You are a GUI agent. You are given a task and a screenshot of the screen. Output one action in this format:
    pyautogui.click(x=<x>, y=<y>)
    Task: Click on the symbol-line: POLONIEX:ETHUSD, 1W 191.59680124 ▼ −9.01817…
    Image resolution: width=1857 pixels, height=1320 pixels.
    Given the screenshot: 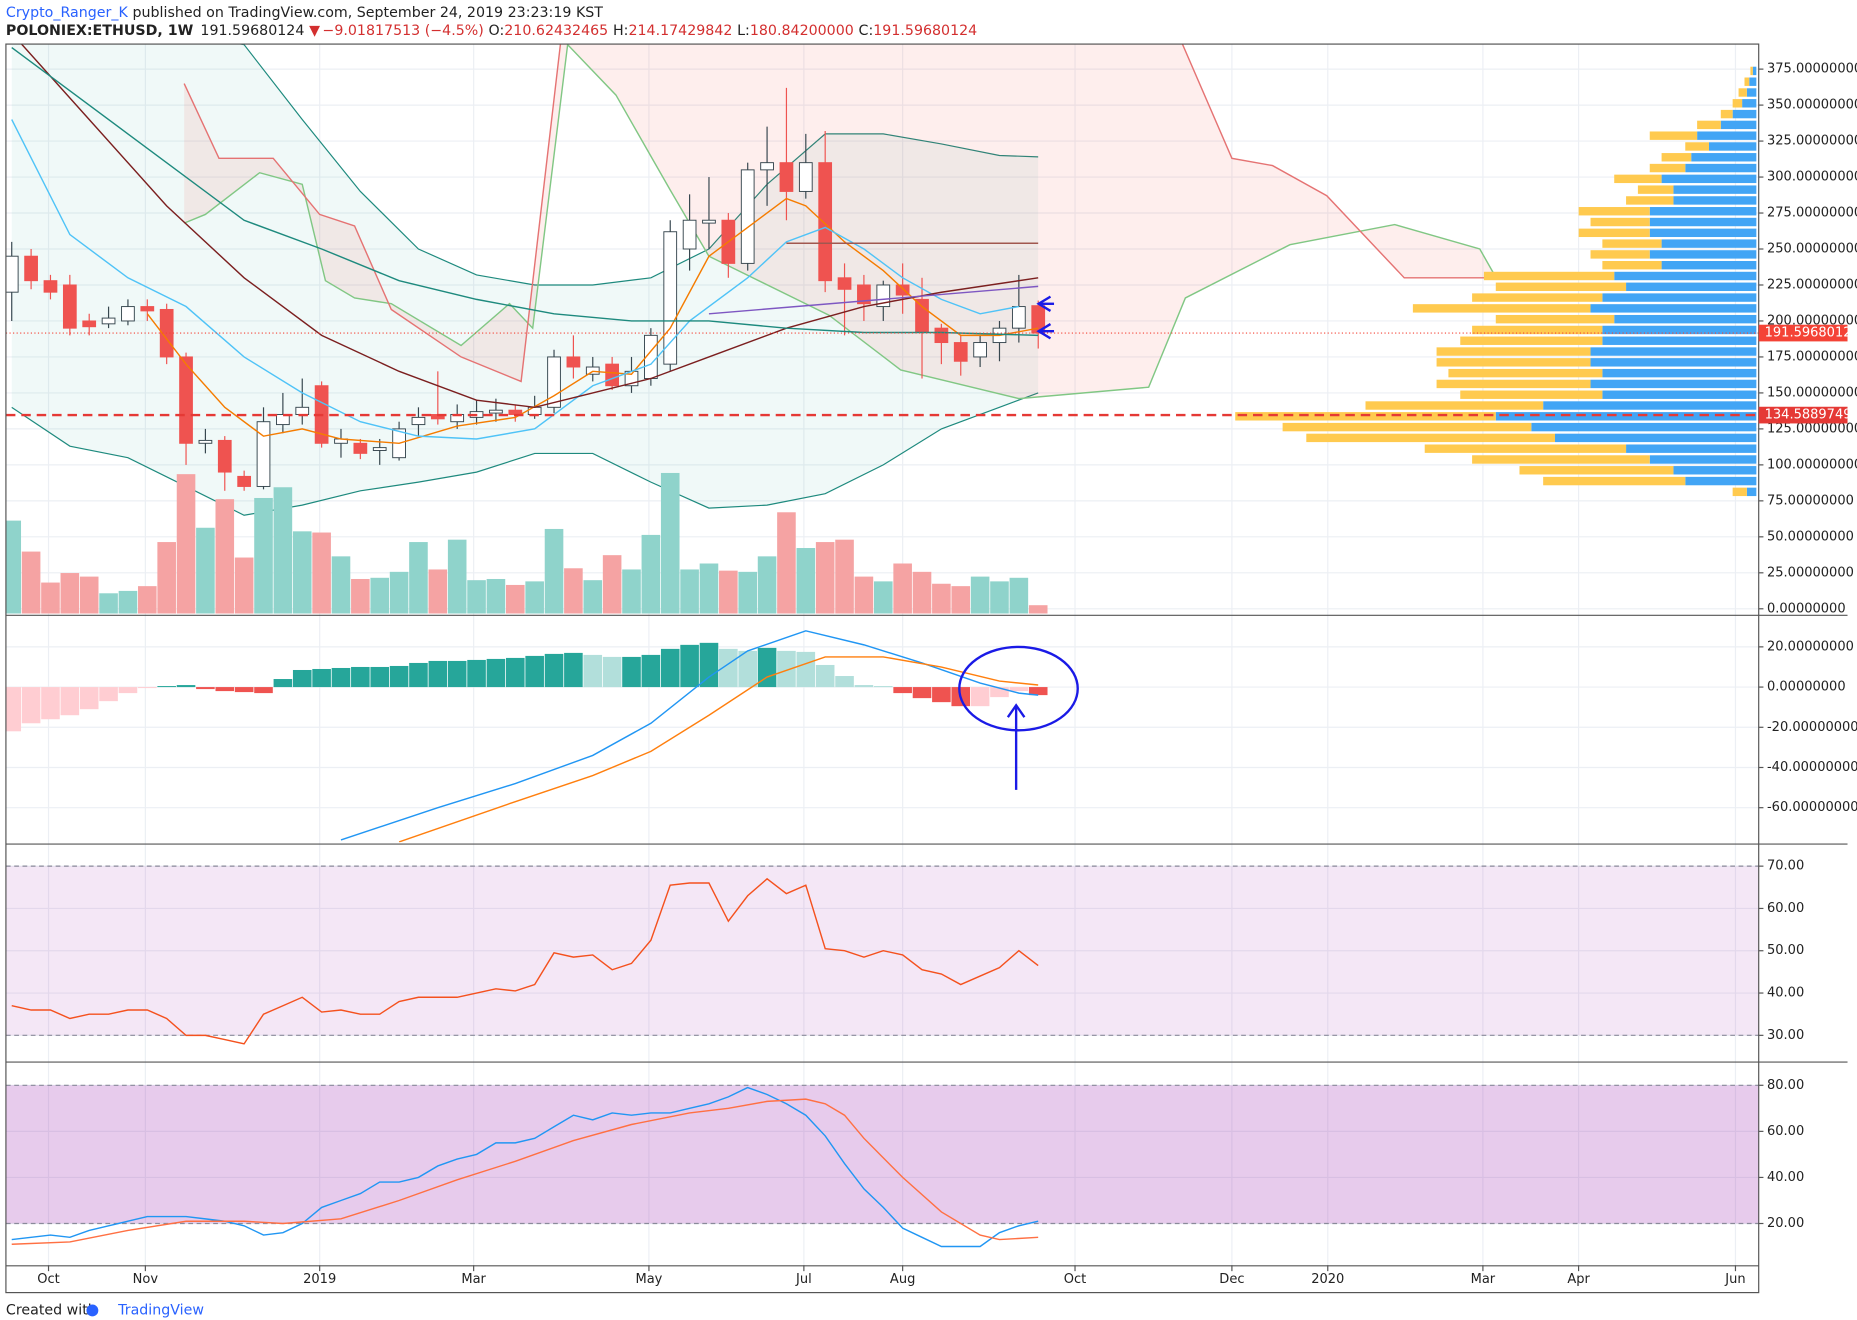 What is the action you would take?
    pyautogui.click(x=491, y=31)
    